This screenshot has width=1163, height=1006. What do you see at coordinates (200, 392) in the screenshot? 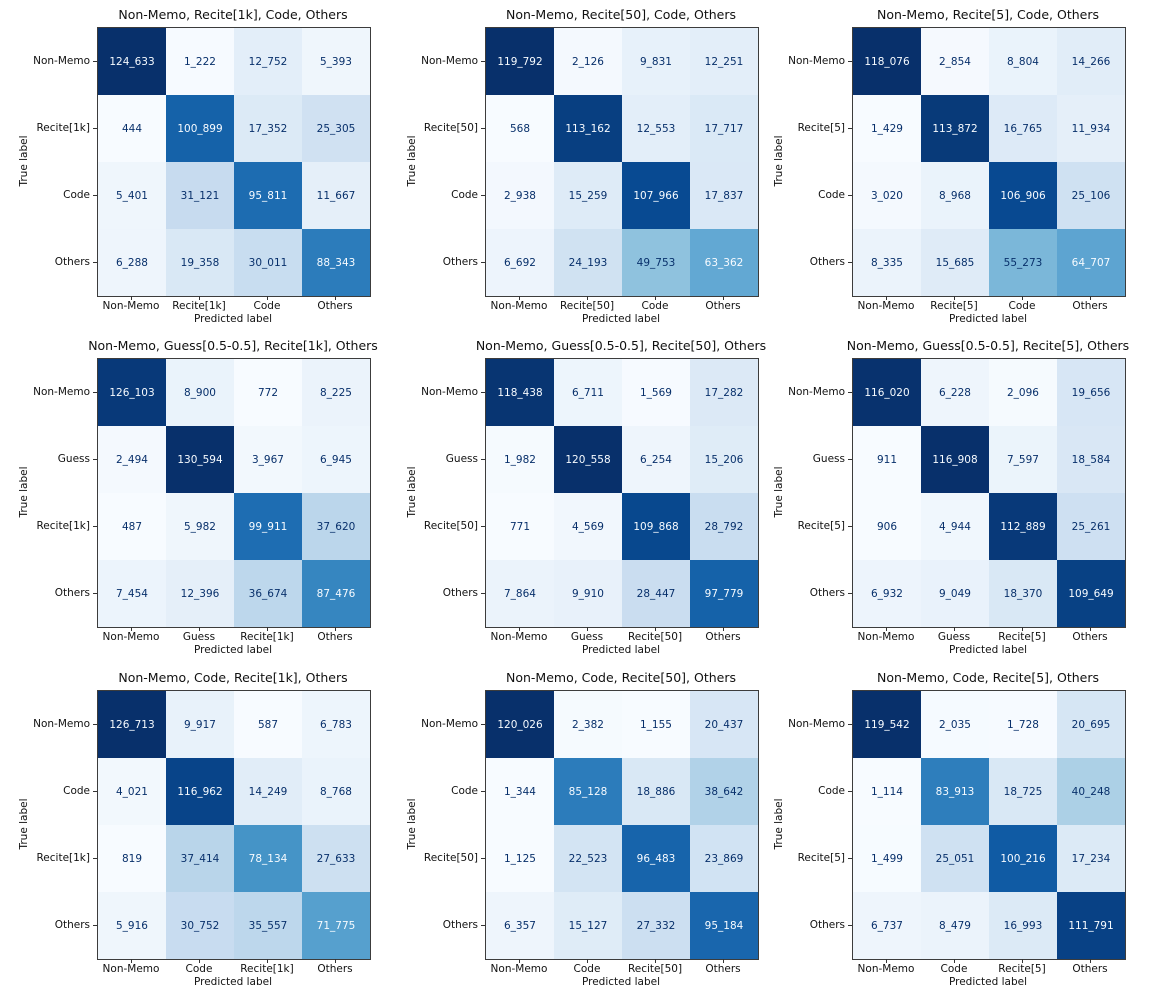
I see `heatmap-cell: 8_900` at bounding box center [200, 392].